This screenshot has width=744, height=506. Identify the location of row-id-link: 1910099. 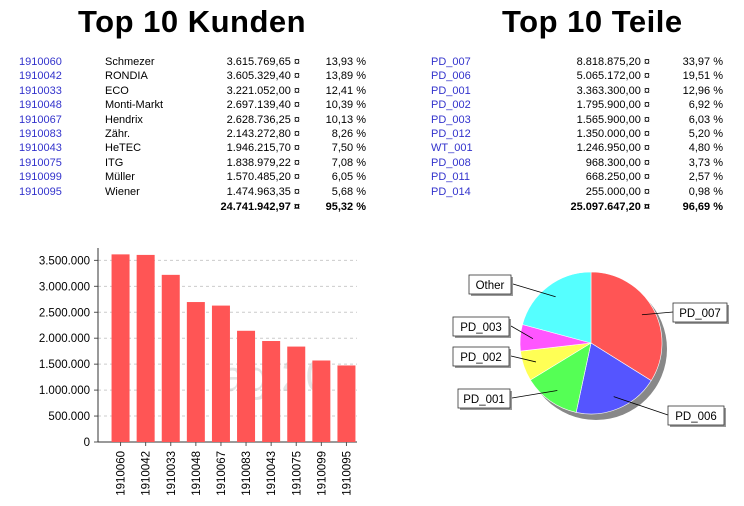
(40, 177).